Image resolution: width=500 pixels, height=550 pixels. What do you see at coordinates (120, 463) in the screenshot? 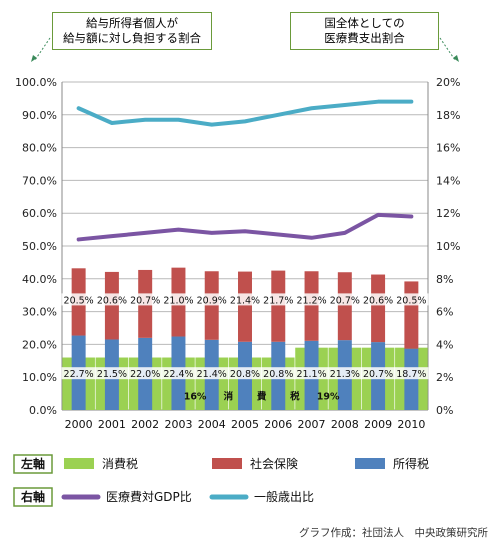
I see `legend-consumption-tax-label: 消費税` at bounding box center [120, 463].